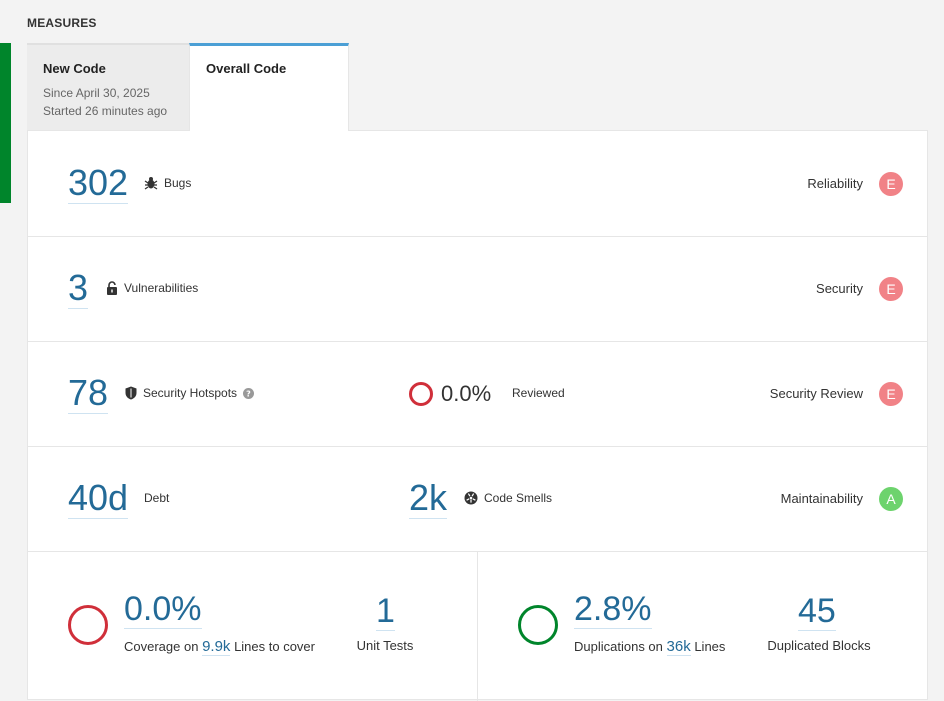  What do you see at coordinates (98, 498) in the screenshot?
I see `debt-value-link: 40d` at bounding box center [98, 498].